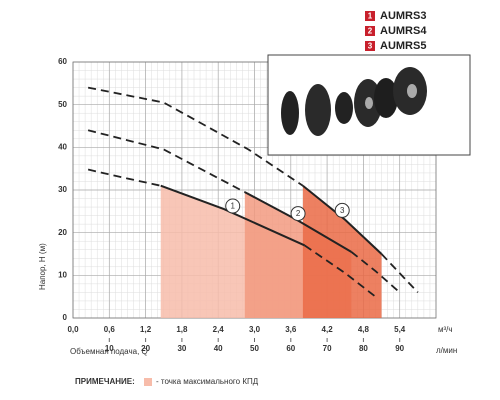 This screenshot has width=500, height=400. I want to click on efficiency-region, so click(342, 251).